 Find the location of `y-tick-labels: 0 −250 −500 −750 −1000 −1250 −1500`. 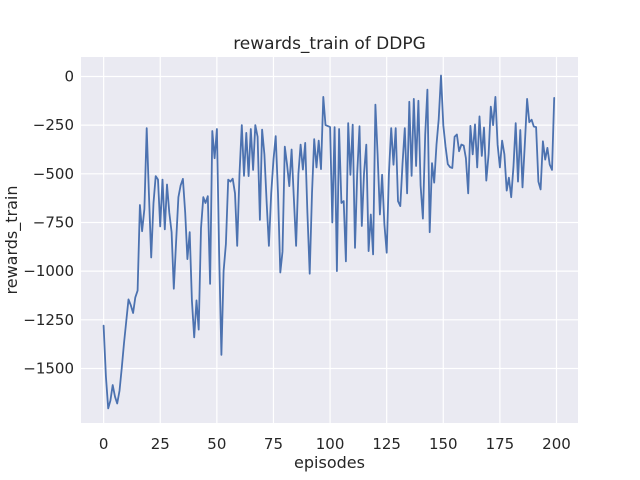

y-tick-labels: 0 −250 −500 −750 −1000 −1250 −1500 is located at coordinates (48, 222).